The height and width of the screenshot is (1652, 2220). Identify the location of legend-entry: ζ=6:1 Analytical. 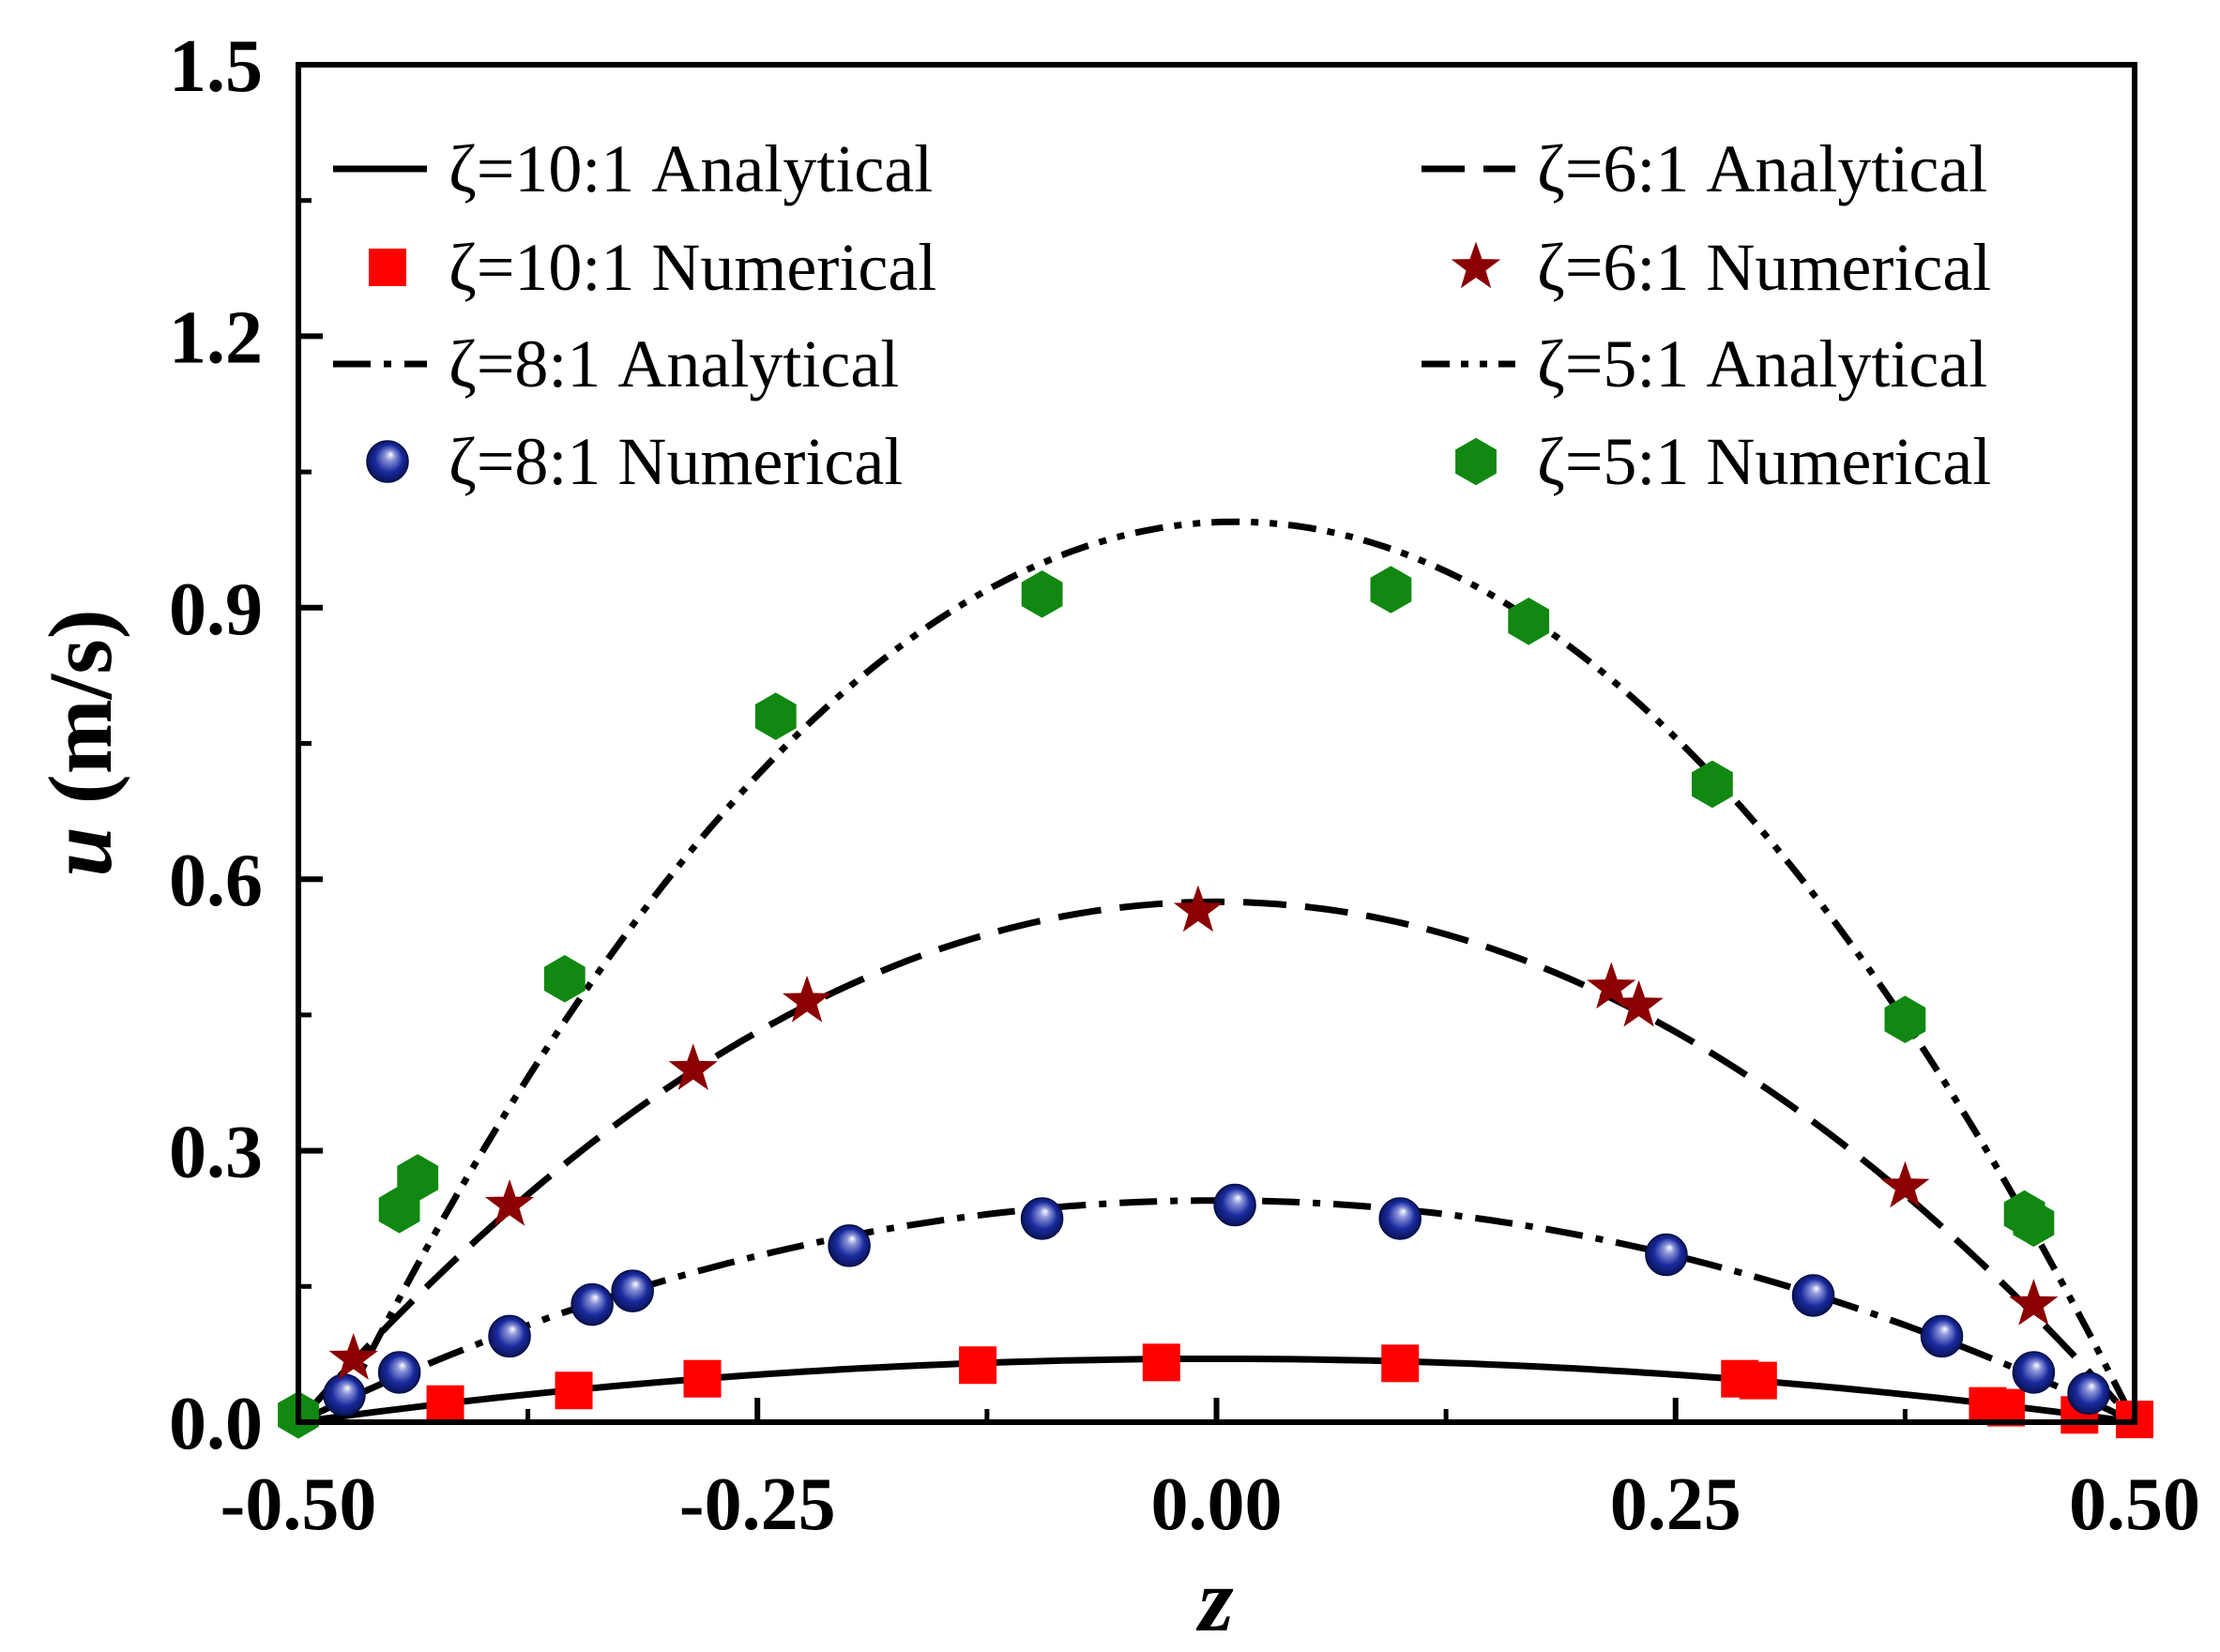
(1704, 168).